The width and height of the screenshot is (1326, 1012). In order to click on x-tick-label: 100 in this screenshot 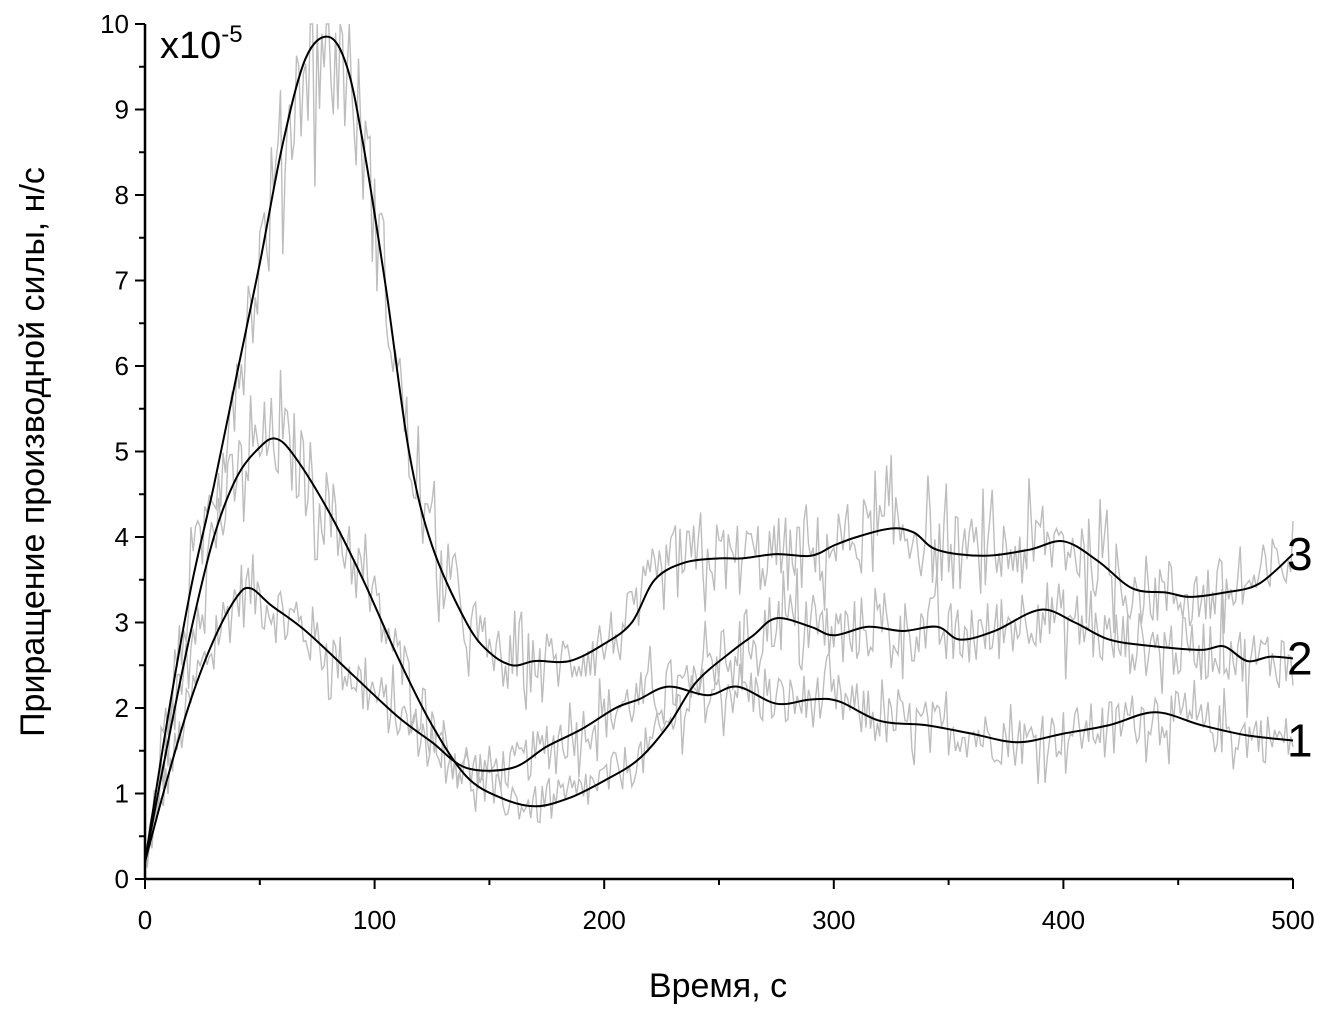, I will do `click(374, 920)`.